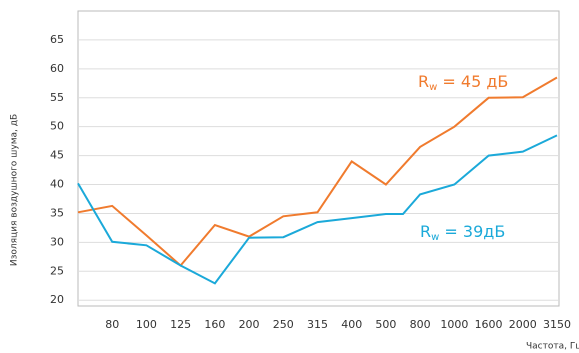 This screenshot has width=579, height=353. Describe the element at coordinates (472, 81) in the screenshot. I see `label-rest: = 45 дБ` at that location.